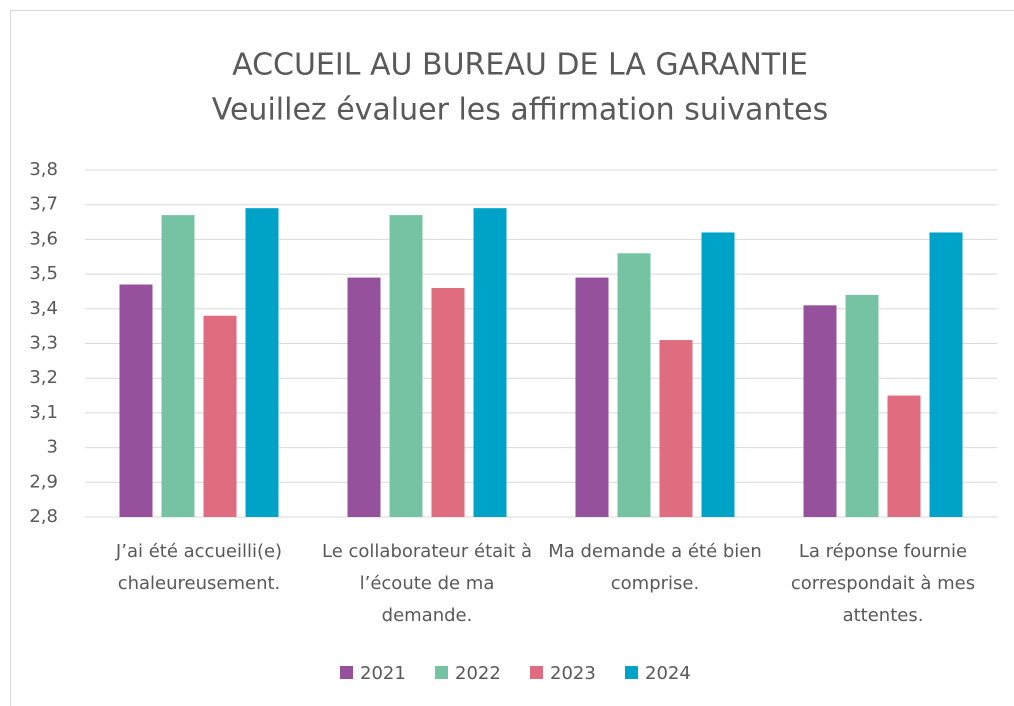 Image resolution: width=1014 pixels, height=706 pixels. I want to click on y-tick-label: 3,5, so click(43, 273).